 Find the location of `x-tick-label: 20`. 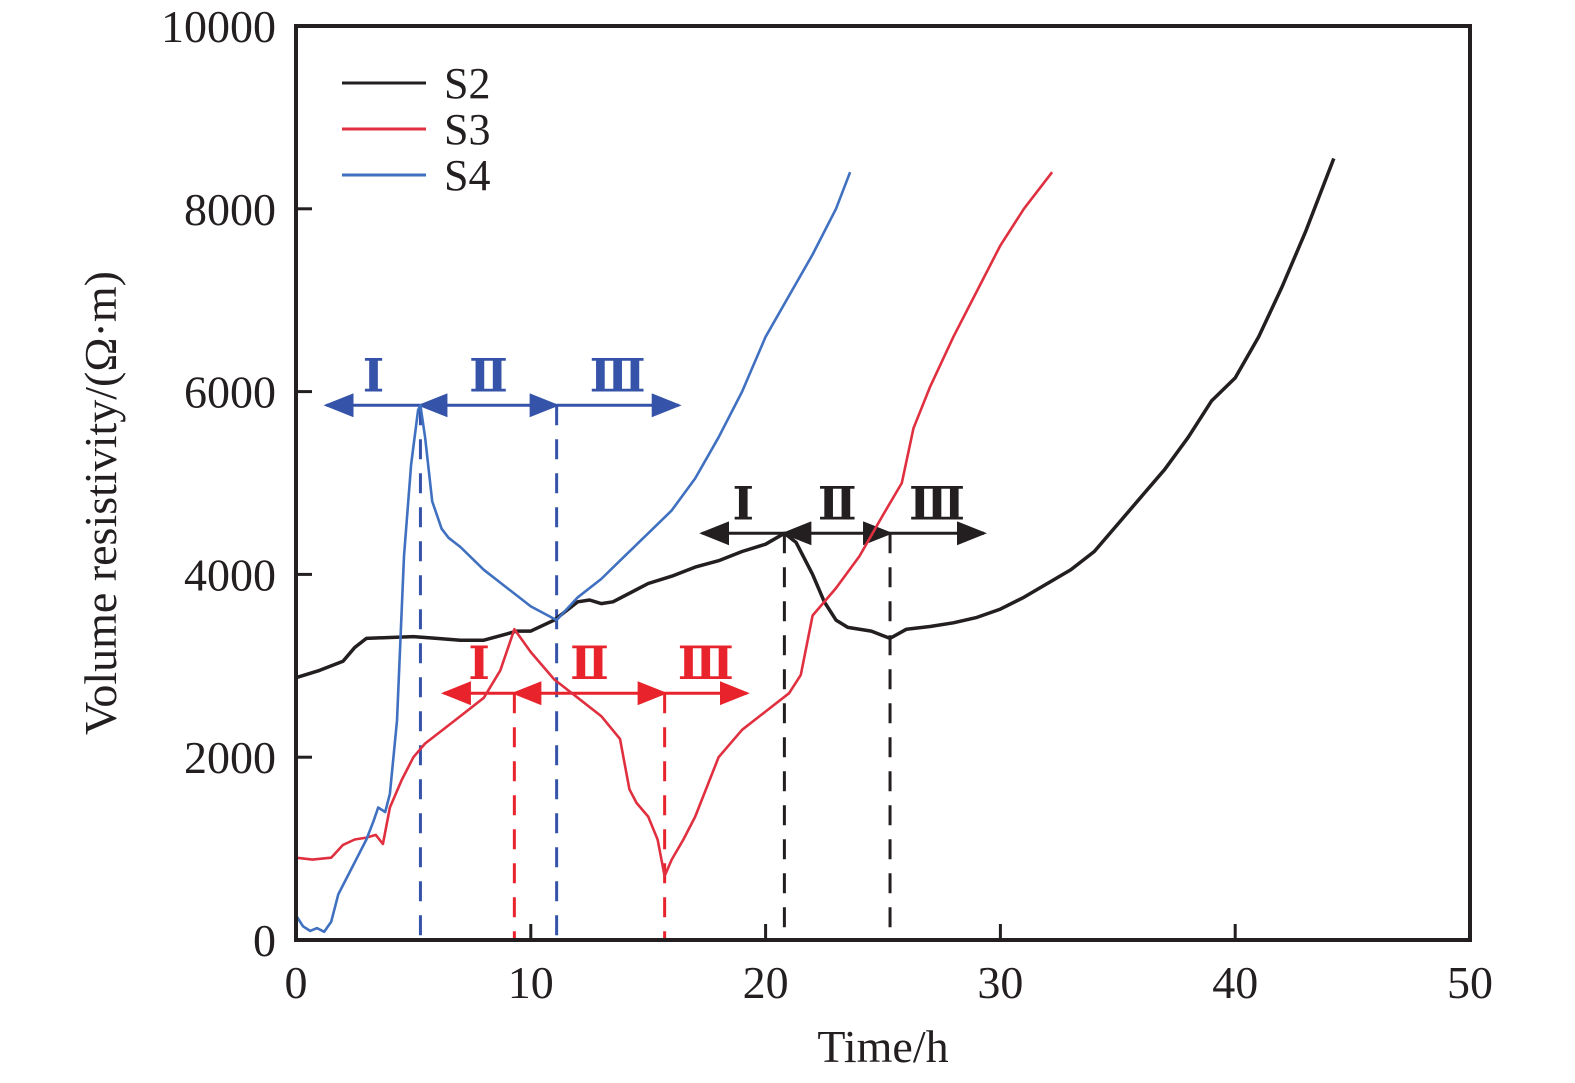

x-tick-label: 20 is located at coordinates (766, 982).